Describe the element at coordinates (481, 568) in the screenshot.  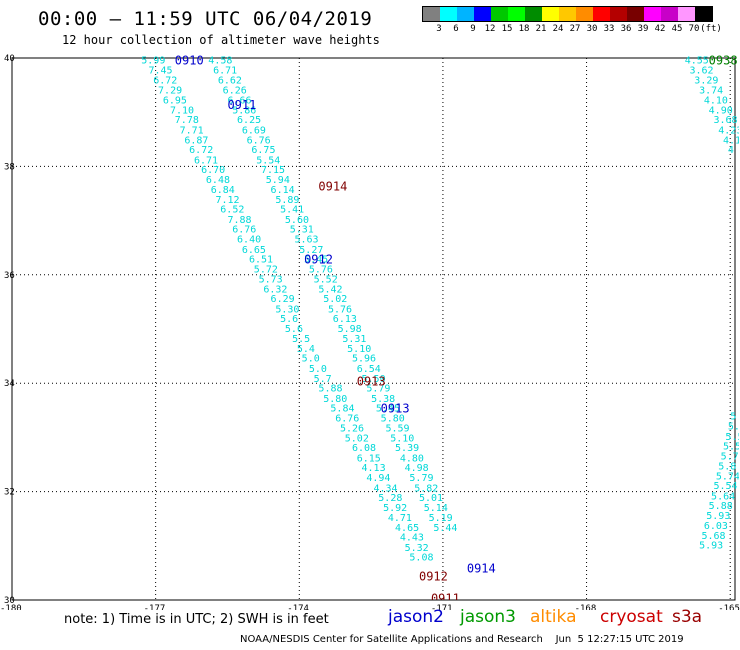
I see `pass-time-label: 0914` at that location.